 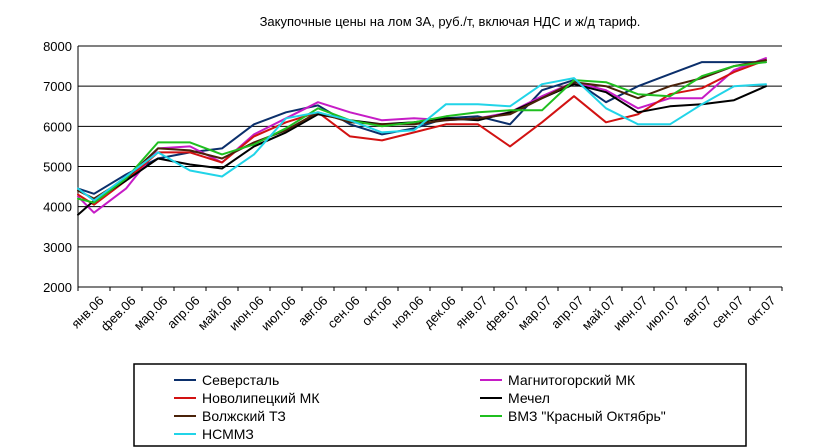 I want to click on y-tick-label: 4000, so click(x=57, y=207).